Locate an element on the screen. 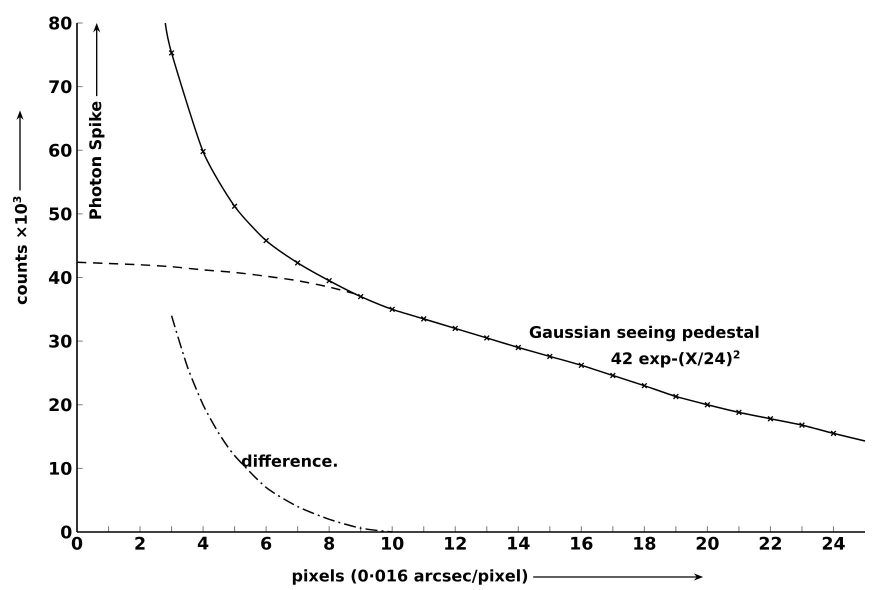  y-tick-label: 10 is located at coordinates (61, 468).